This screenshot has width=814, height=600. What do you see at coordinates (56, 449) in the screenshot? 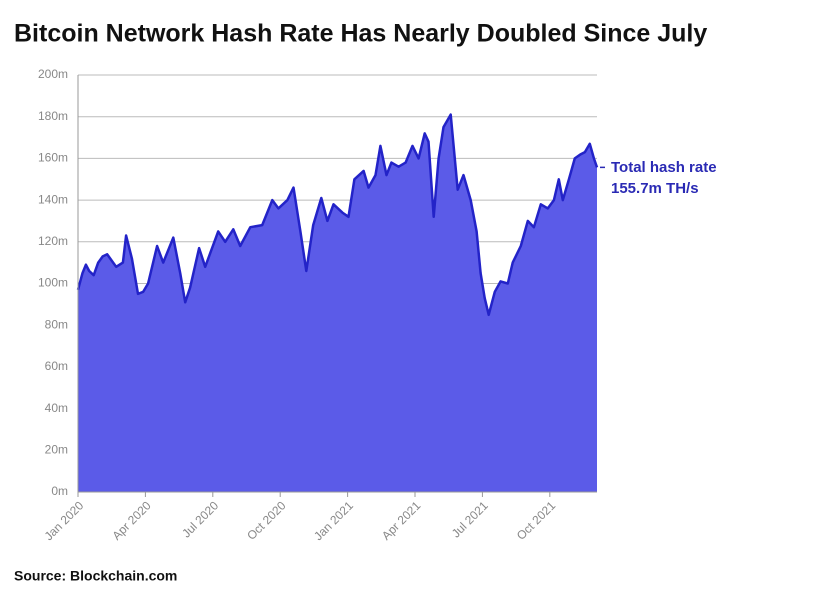
I see `y-tick-label: 20m` at bounding box center [56, 449].